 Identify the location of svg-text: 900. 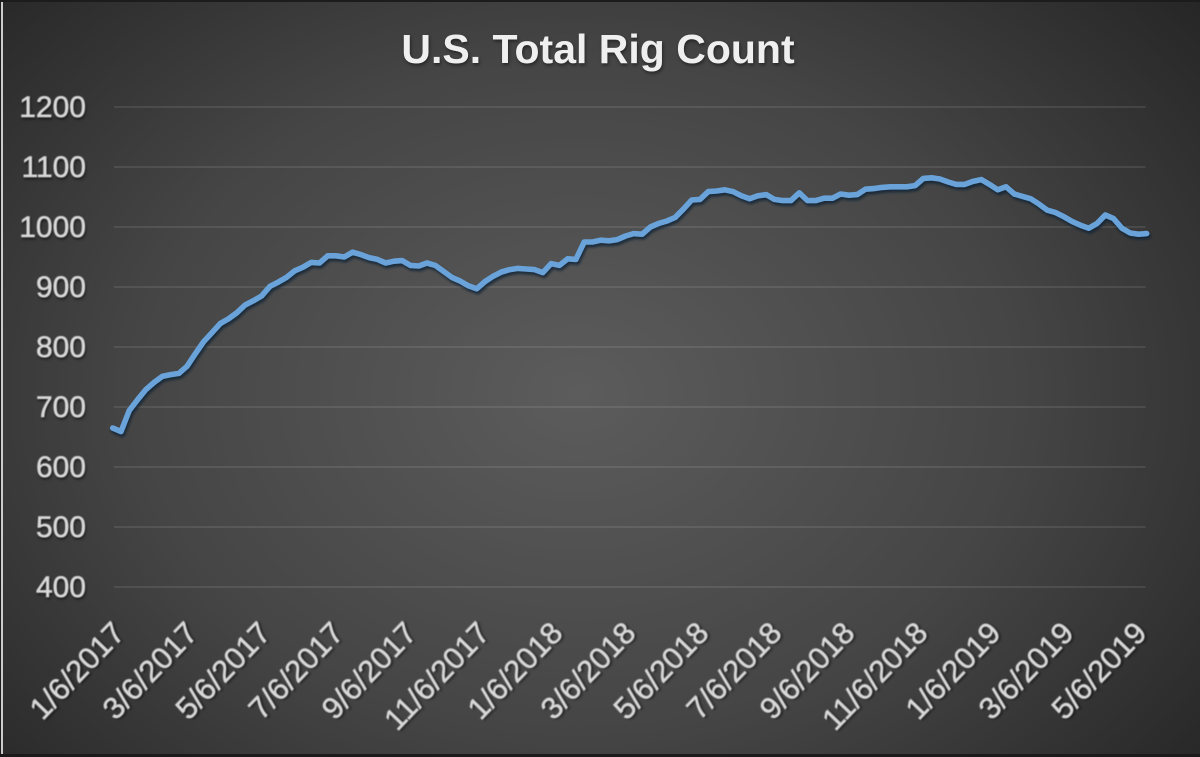
(61, 287).